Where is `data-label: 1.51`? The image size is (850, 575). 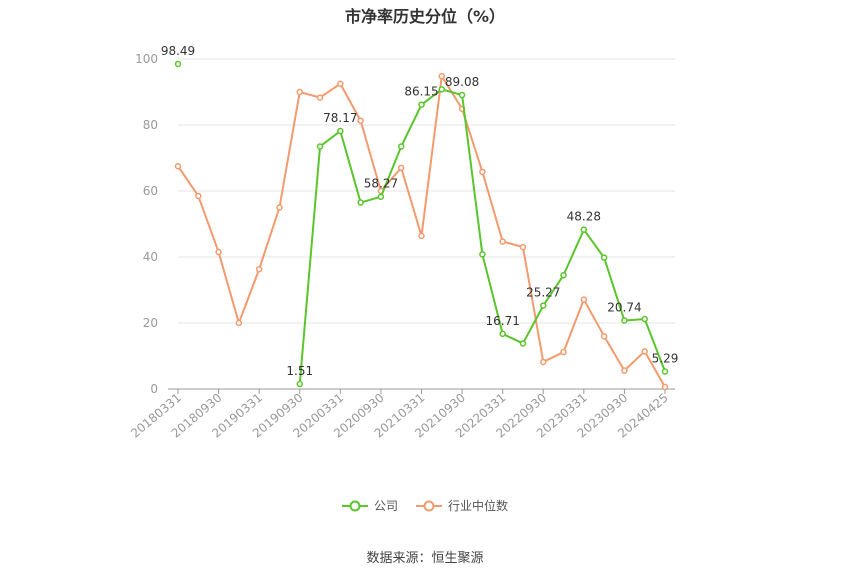
data-label: 1.51 is located at coordinates (299, 371).